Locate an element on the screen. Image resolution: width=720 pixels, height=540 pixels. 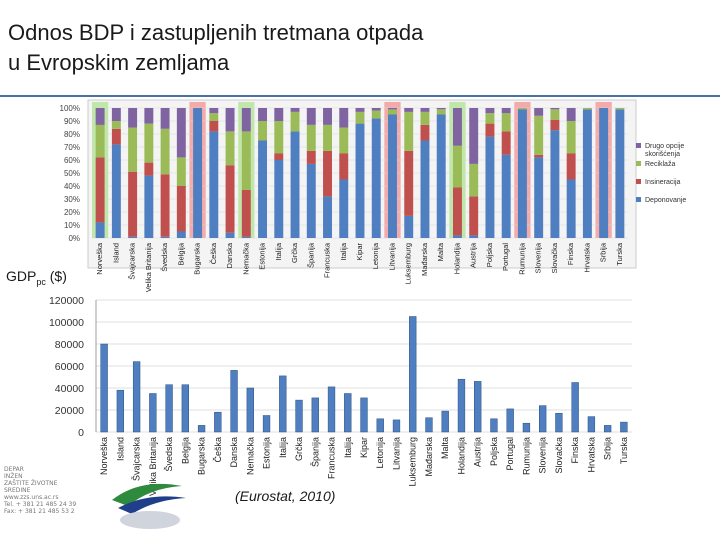
chart2-xtick: Belgija is located at coordinates (185, 450).